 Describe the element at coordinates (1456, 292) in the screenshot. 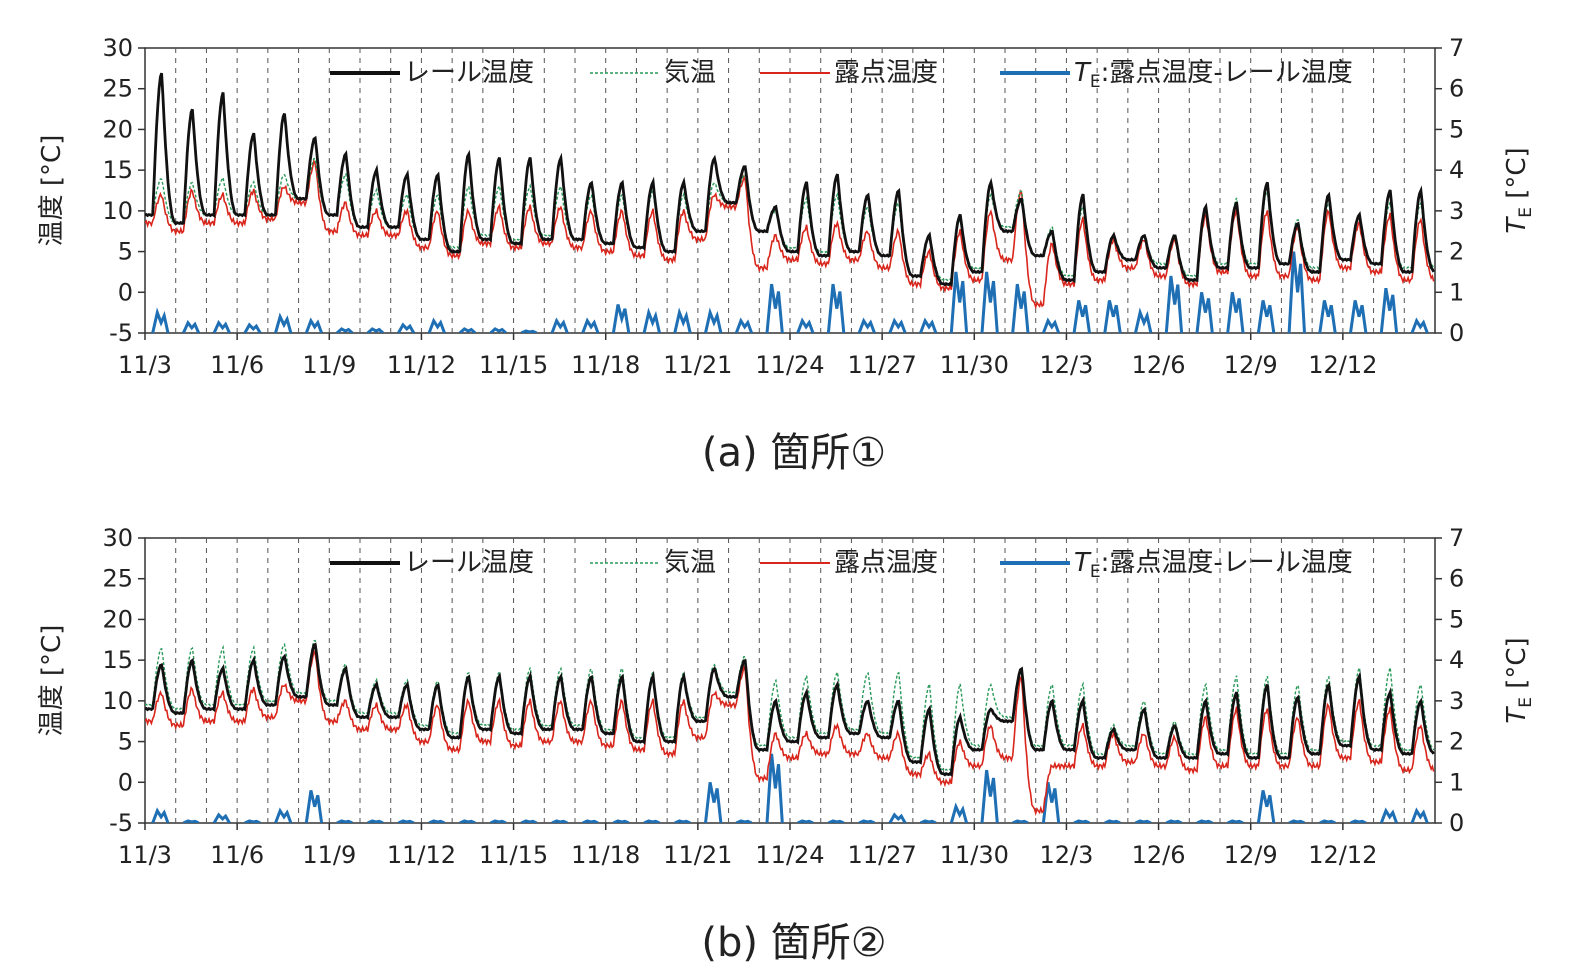

I see `y2-tick-label: 1` at that location.